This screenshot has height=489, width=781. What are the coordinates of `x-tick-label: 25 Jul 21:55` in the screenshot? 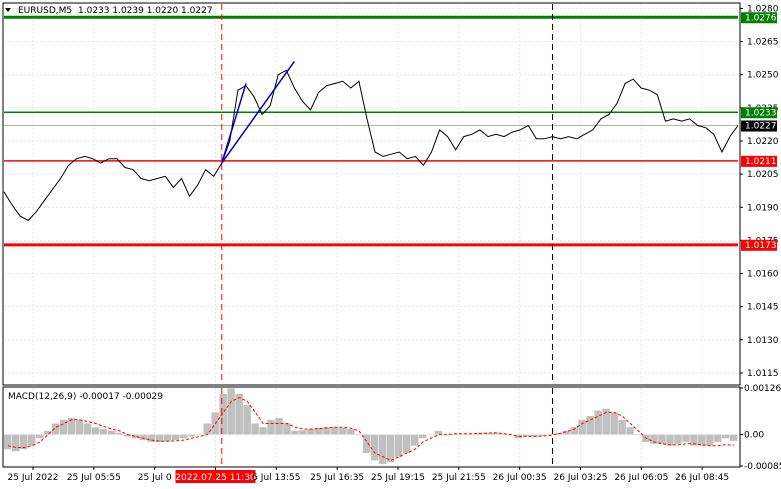 It's located at (459, 478).